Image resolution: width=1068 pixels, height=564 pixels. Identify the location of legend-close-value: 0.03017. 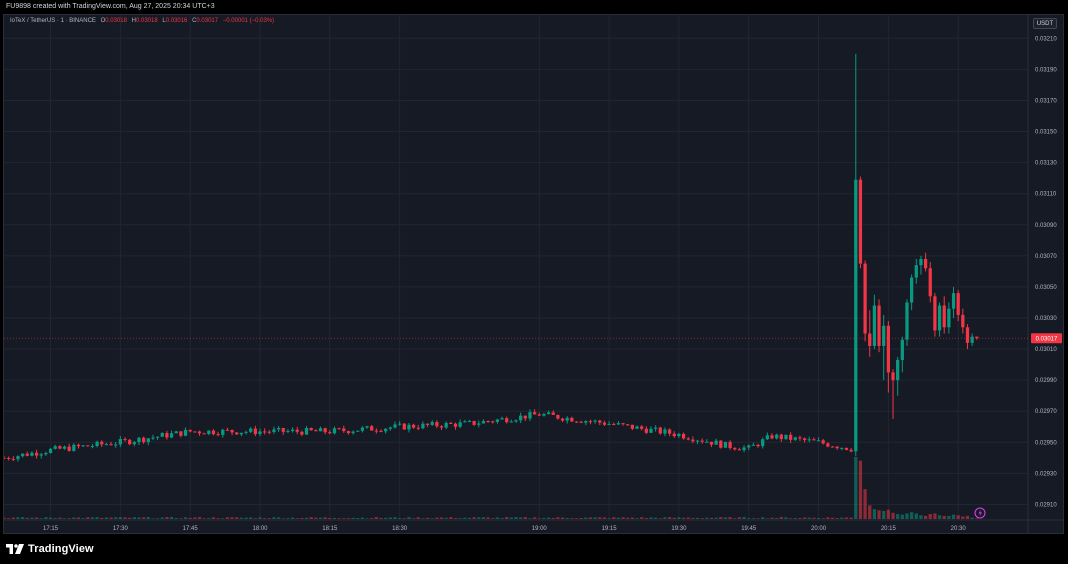
(207, 21).